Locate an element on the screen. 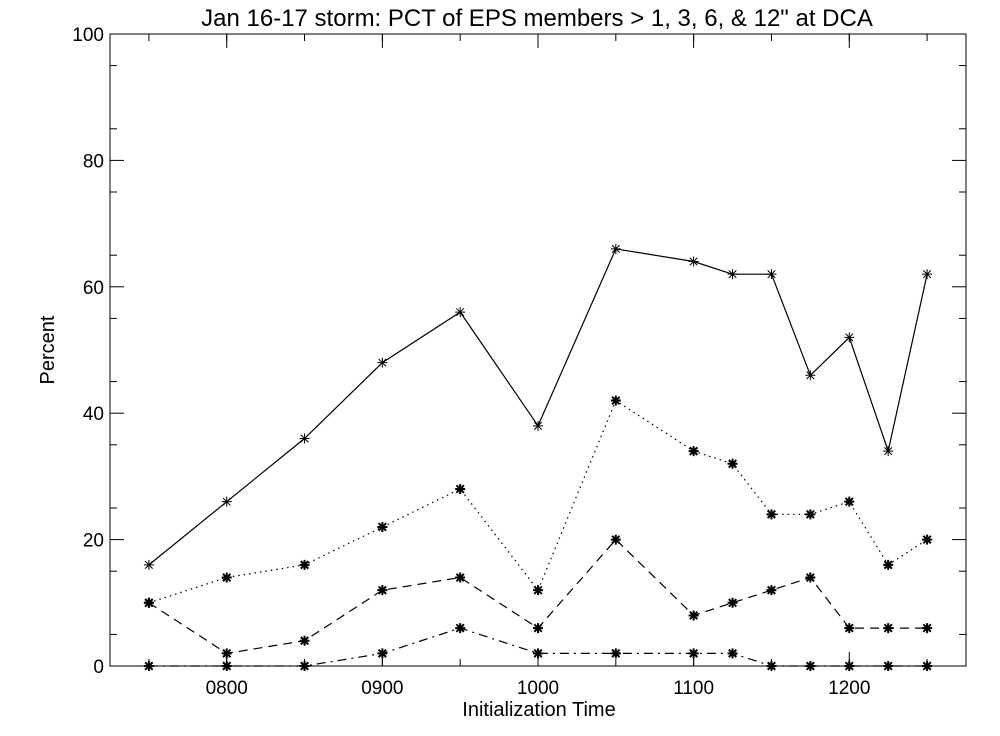 Image resolution: width=1000 pixels, height=736 pixels. series-dashed is located at coordinates (538, 596).